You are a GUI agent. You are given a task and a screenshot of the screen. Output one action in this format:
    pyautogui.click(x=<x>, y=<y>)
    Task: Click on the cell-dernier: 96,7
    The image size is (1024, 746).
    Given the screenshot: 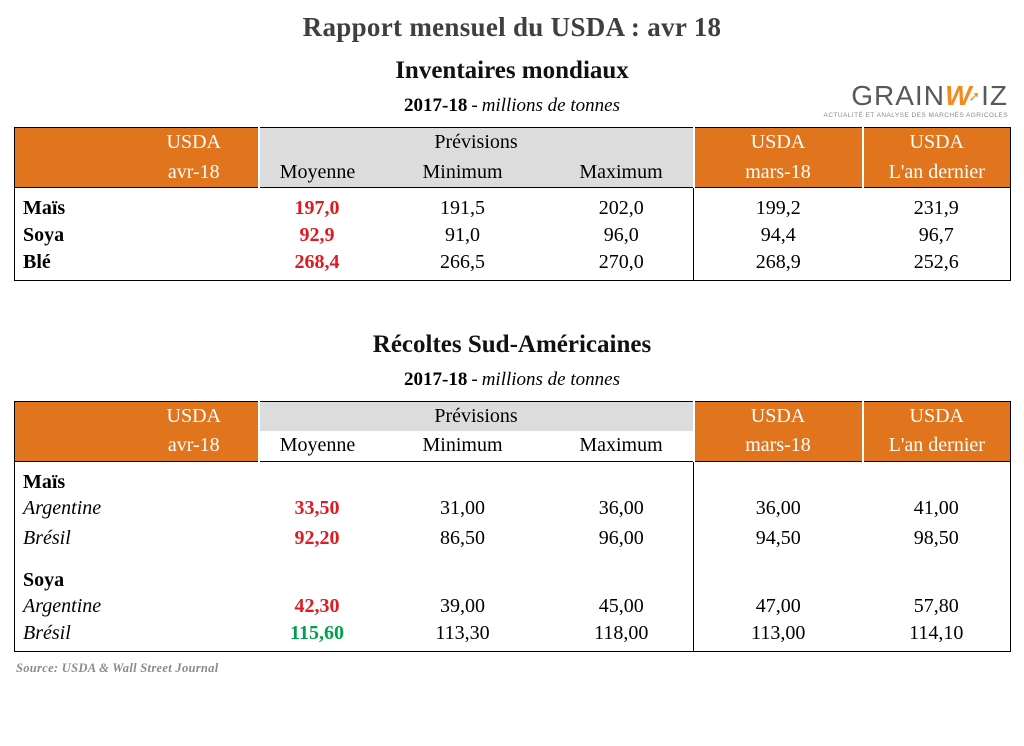 What is the action you would take?
    pyautogui.click(x=936, y=234)
    